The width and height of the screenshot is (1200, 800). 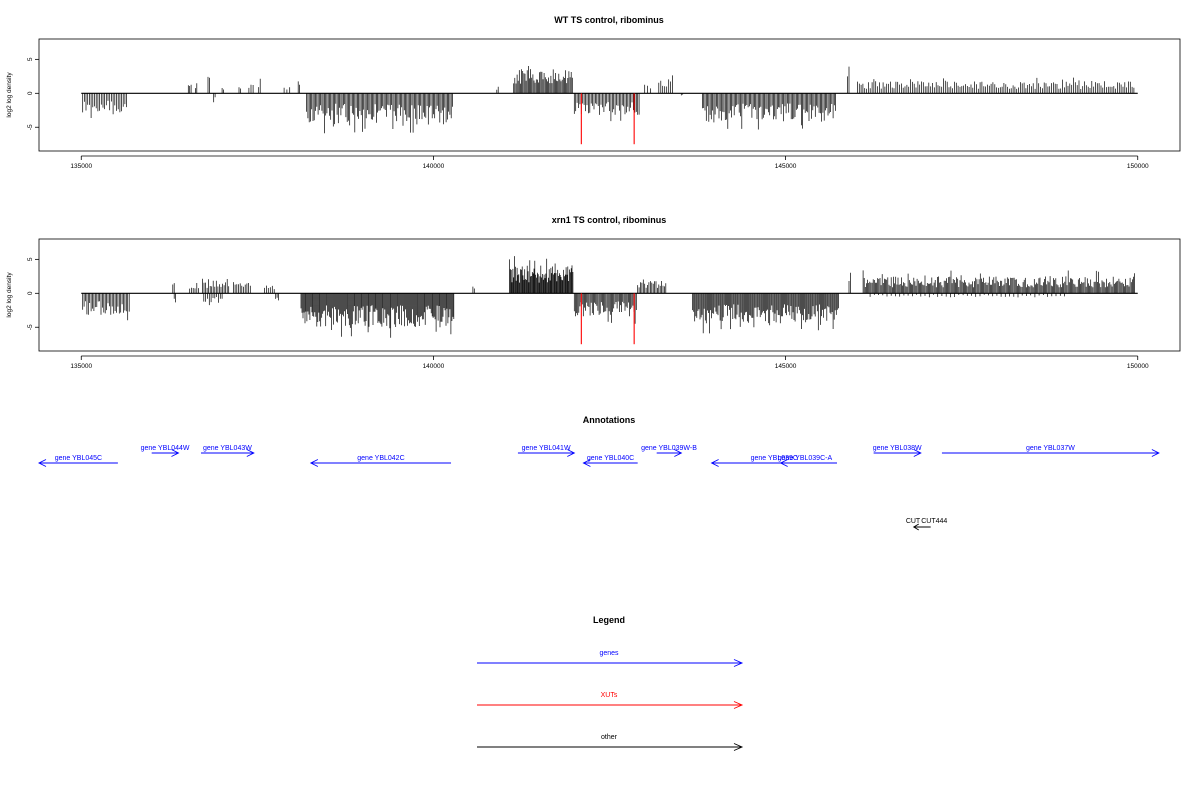 What do you see at coordinates (774, 458) in the screenshot?
I see `gene-label: gene YBL039C` at bounding box center [774, 458].